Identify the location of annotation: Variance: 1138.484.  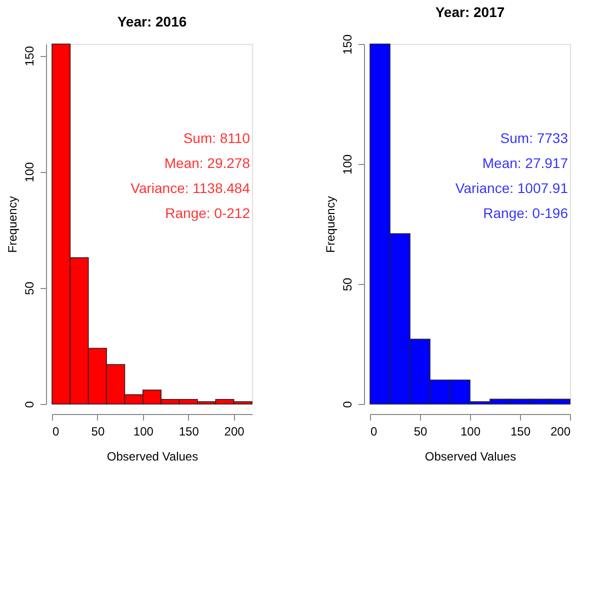
(190, 188).